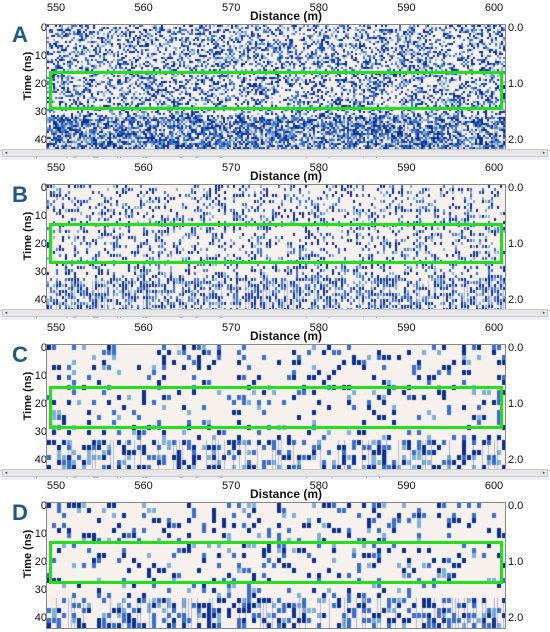 The height and width of the screenshot is (632, 550). Describe the element at coordinates (20, 354) in the screenshot. I see `panel-letter: C` at that location.